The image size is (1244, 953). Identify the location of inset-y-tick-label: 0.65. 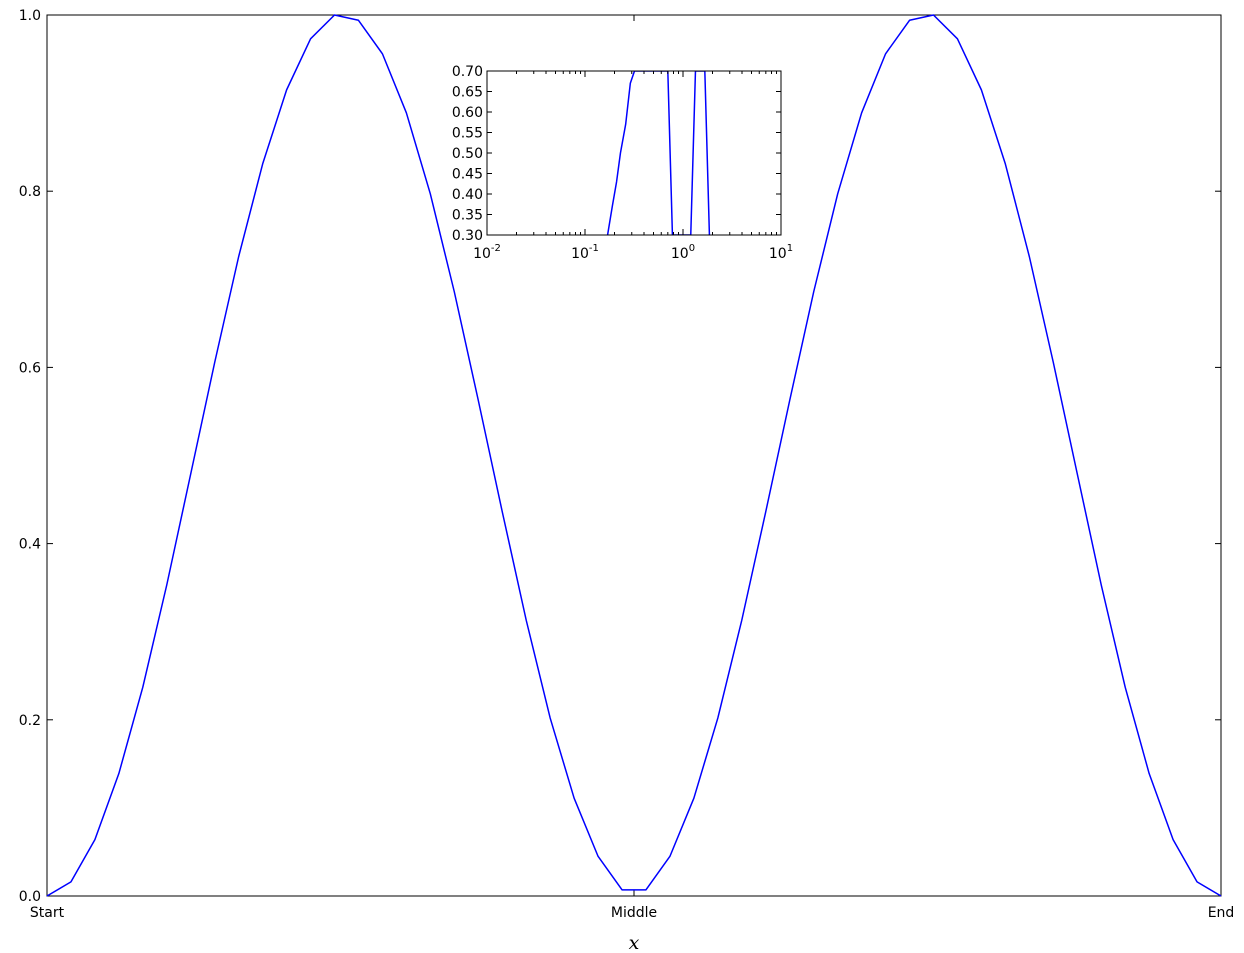
(467, 93).